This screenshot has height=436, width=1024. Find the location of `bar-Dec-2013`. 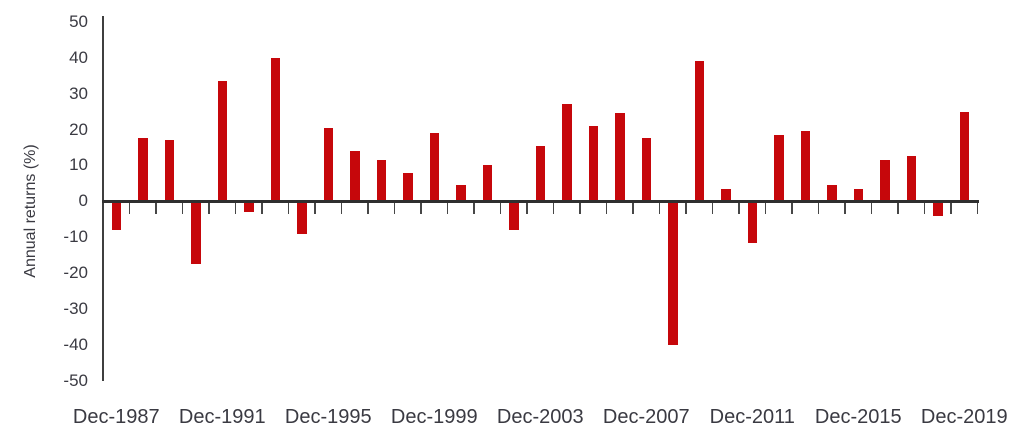

bar-Dec-2013 is located at coordinates (805, 166).